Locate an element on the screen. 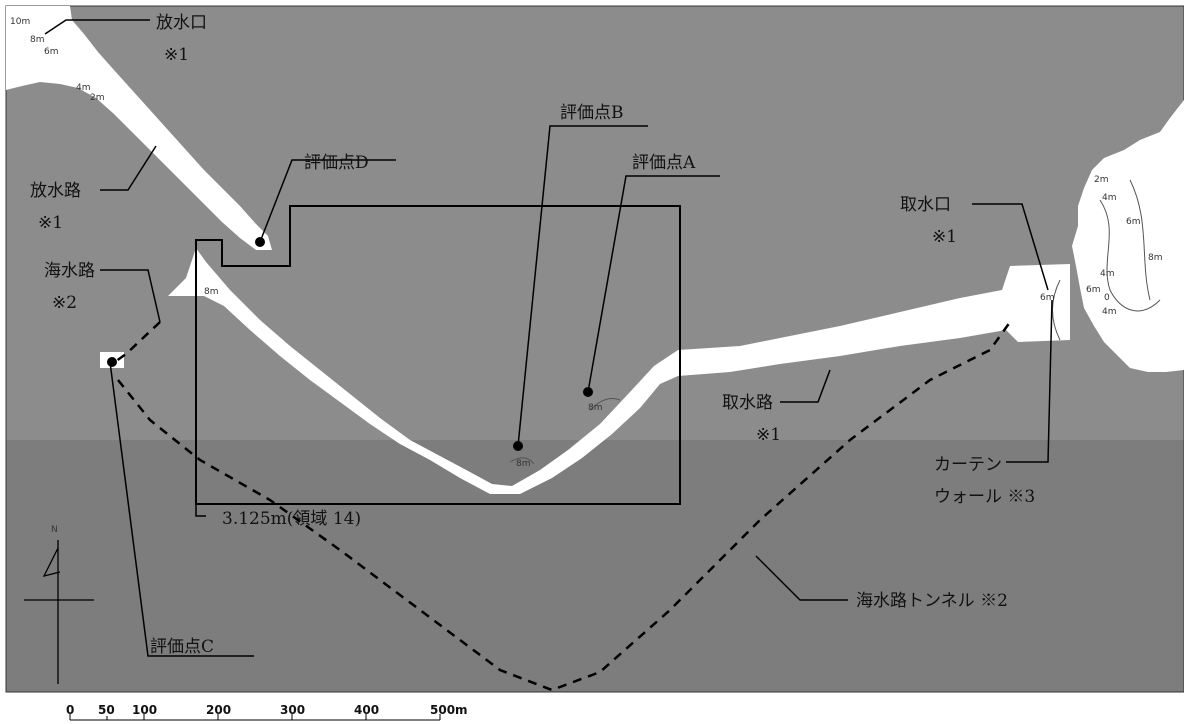 The image size is (1184, 724). scale-tick-300: 300 is located at coordinates (292, 710).